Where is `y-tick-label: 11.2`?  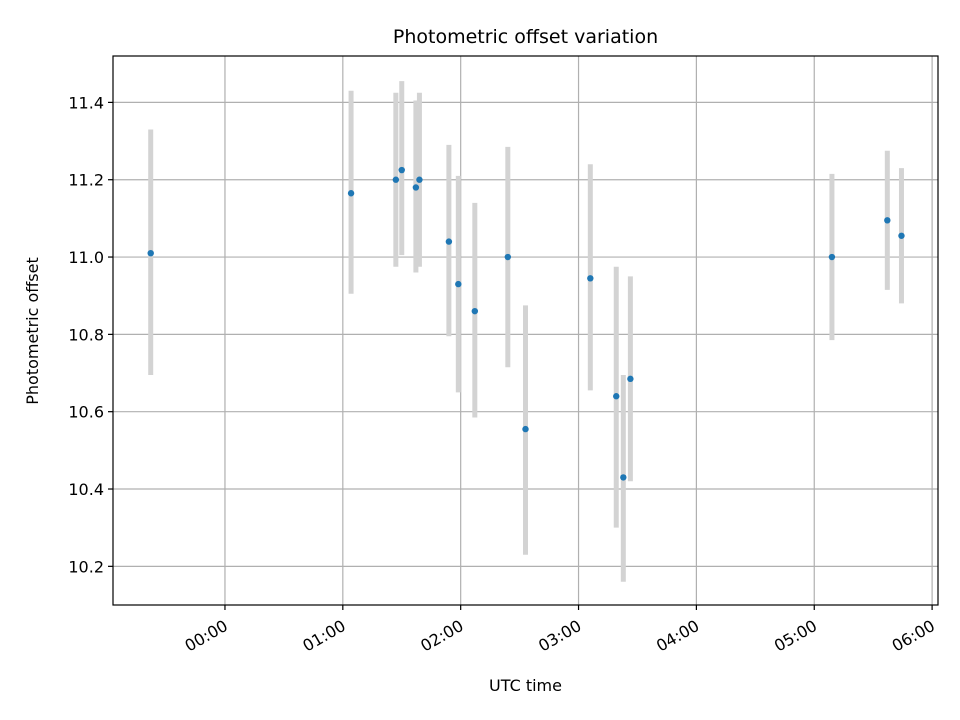
y-tick-label: 11.2 is located at coordinates (86, 180).